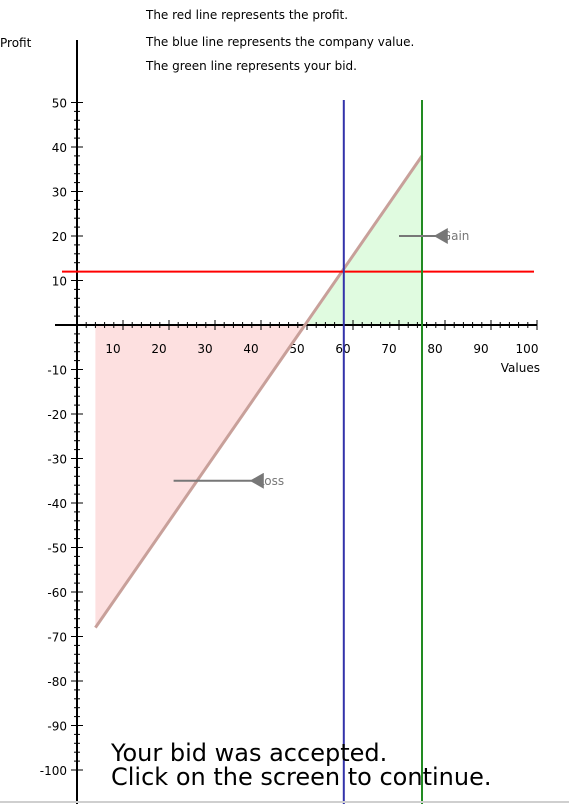  What do you see at coordinates (249, 753) in the screenshot?
I see `bid-accepted-message: Your bid was accepted.` at bounding box center [249, 753].